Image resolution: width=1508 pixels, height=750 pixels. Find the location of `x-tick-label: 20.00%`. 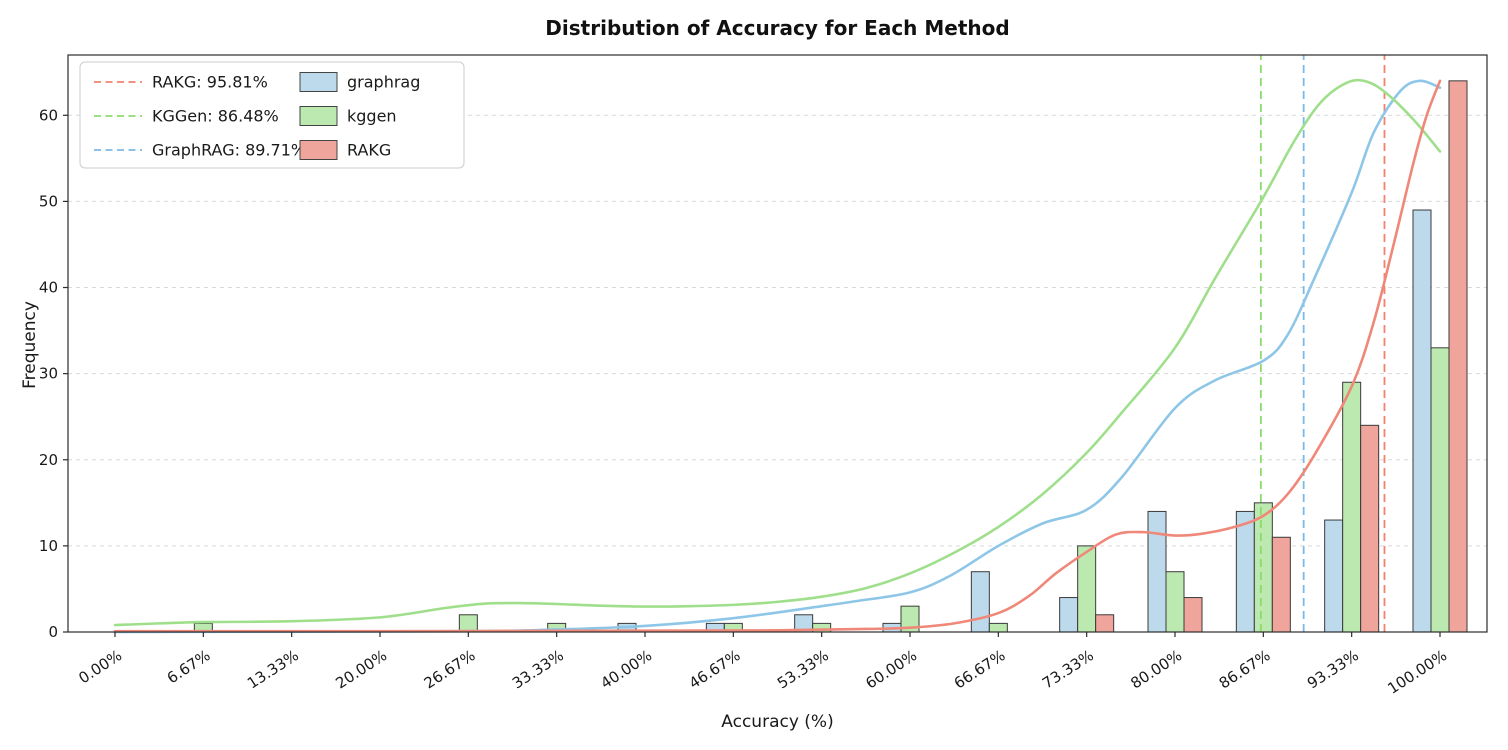

x-tick-label: 20.00% is located at coordinates (361, 669).